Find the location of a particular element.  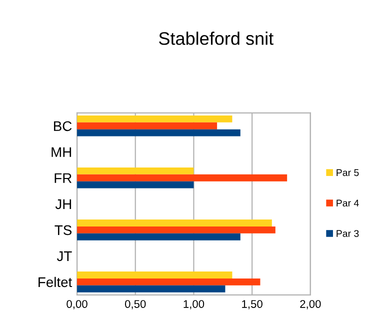

chart-title: Stableford snit is located at coordinates (216, 38).